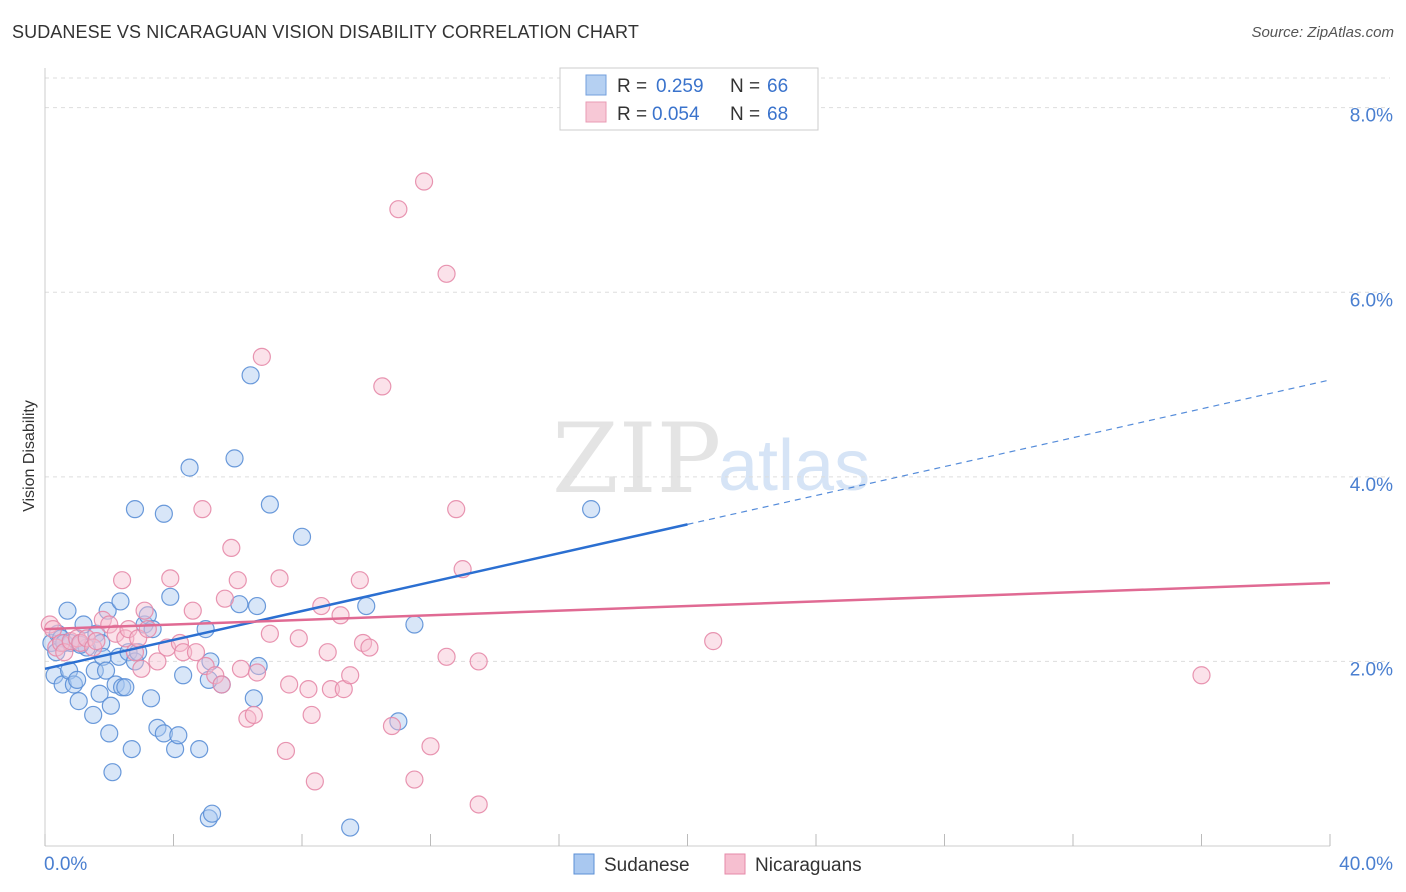 Image resolution: width=1406 pixels, height=892 pixels. I want to click on bottom-legend-swatch-sudanese, so click(584, 864).